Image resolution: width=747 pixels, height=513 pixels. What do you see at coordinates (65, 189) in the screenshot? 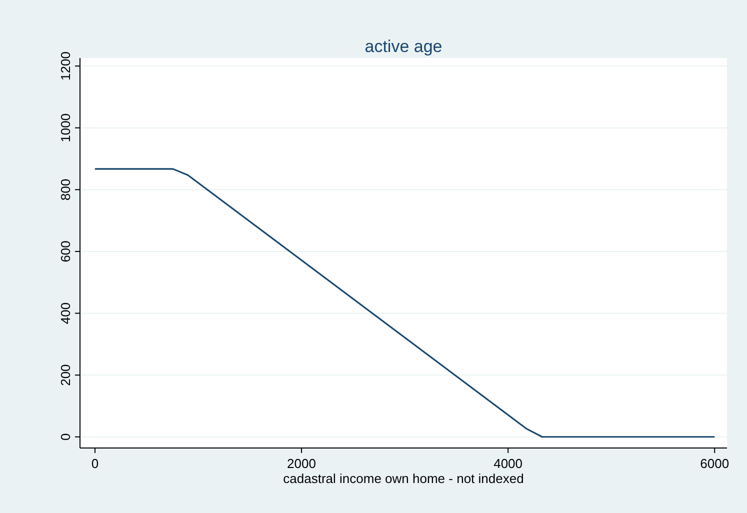
I see `y-tick-label: 800` at bounding box center [65, 189].